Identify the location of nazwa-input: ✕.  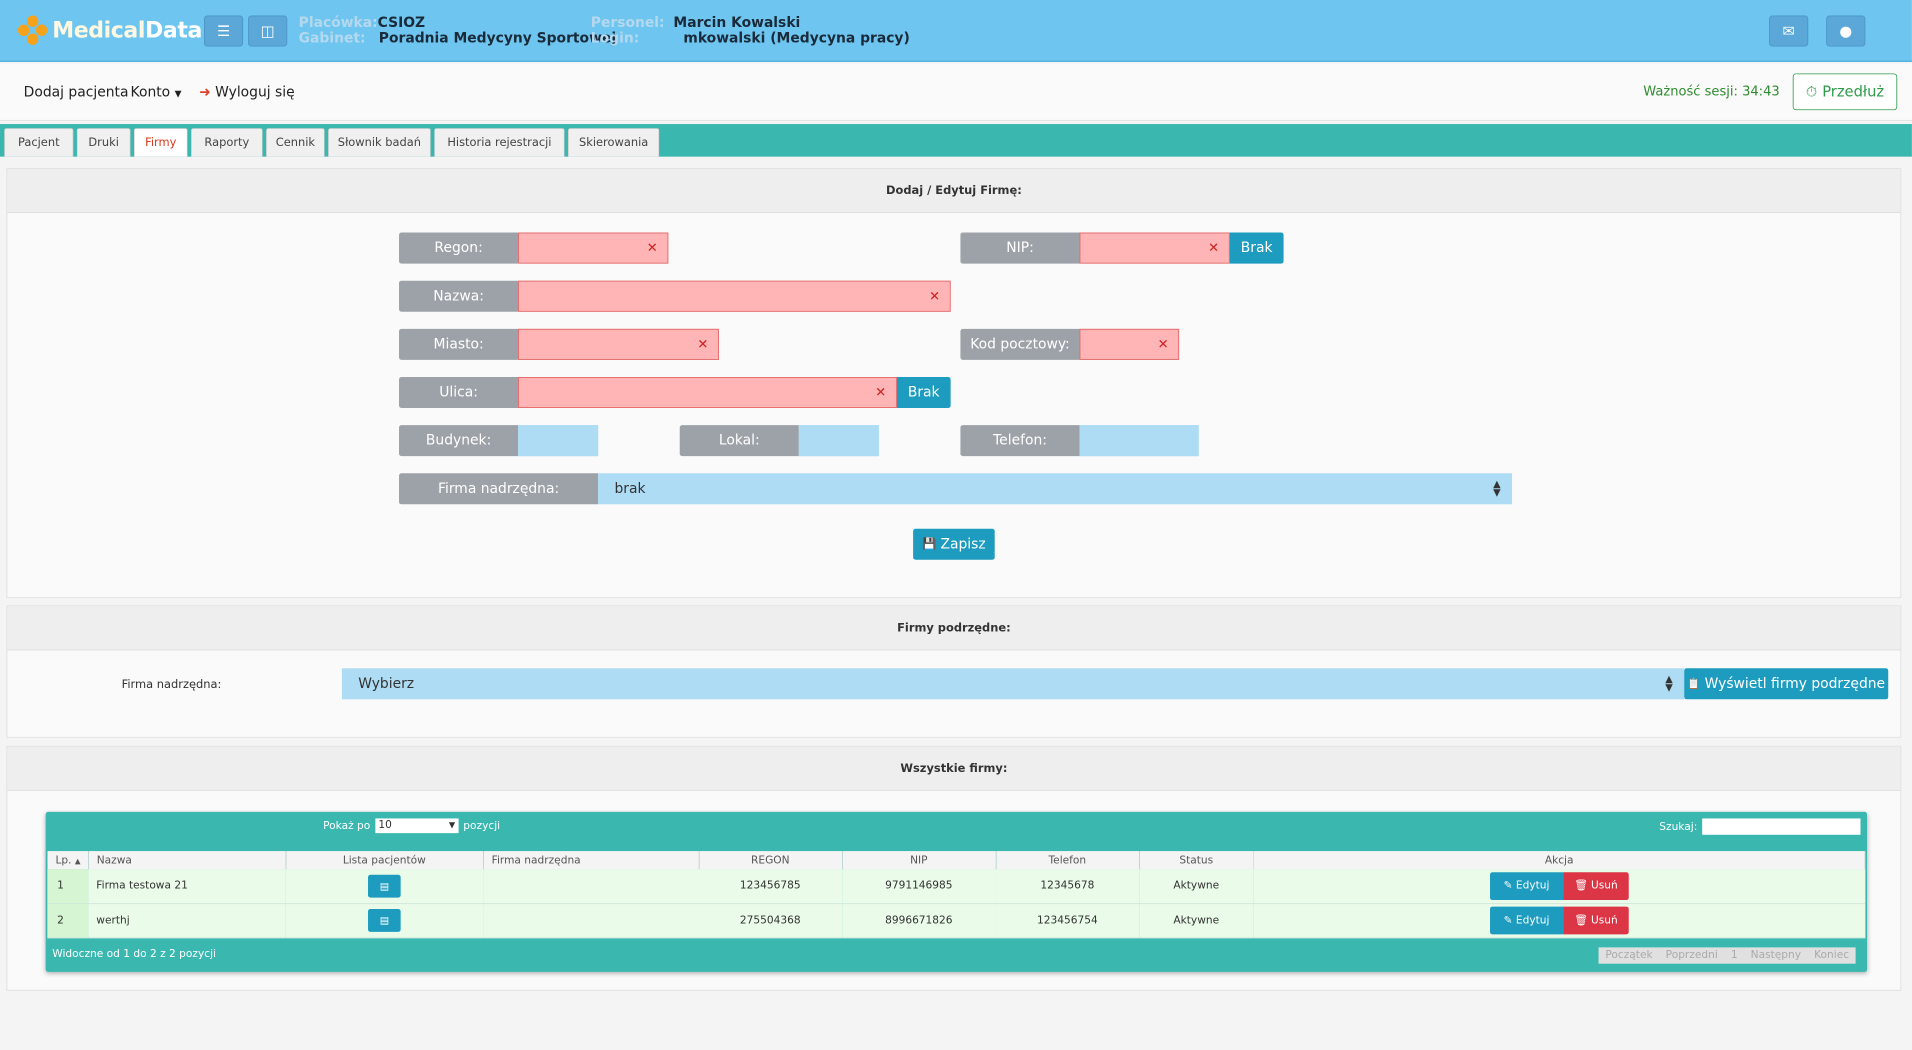
(734, 296).